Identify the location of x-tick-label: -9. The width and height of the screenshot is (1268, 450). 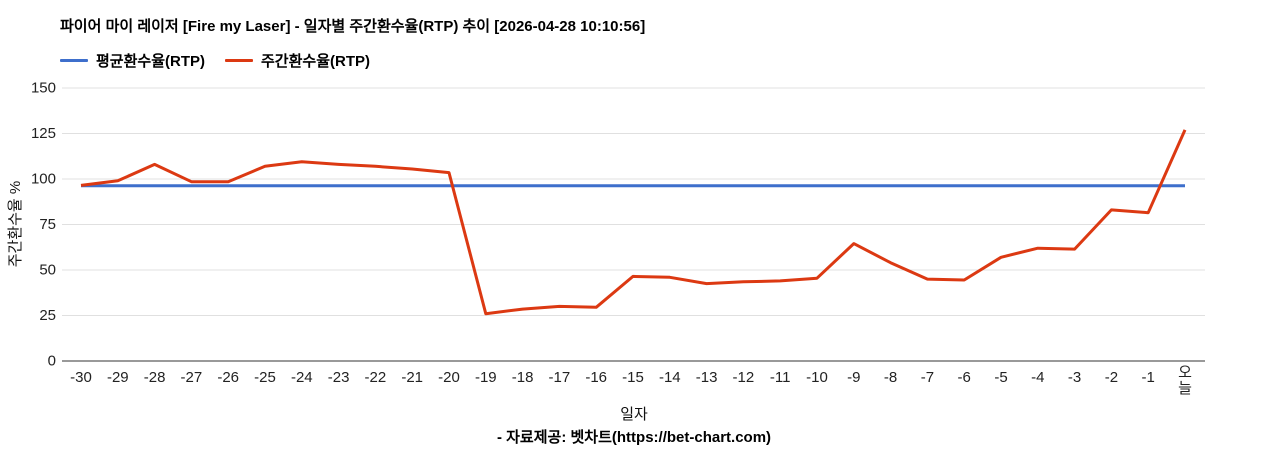
(853, 377).